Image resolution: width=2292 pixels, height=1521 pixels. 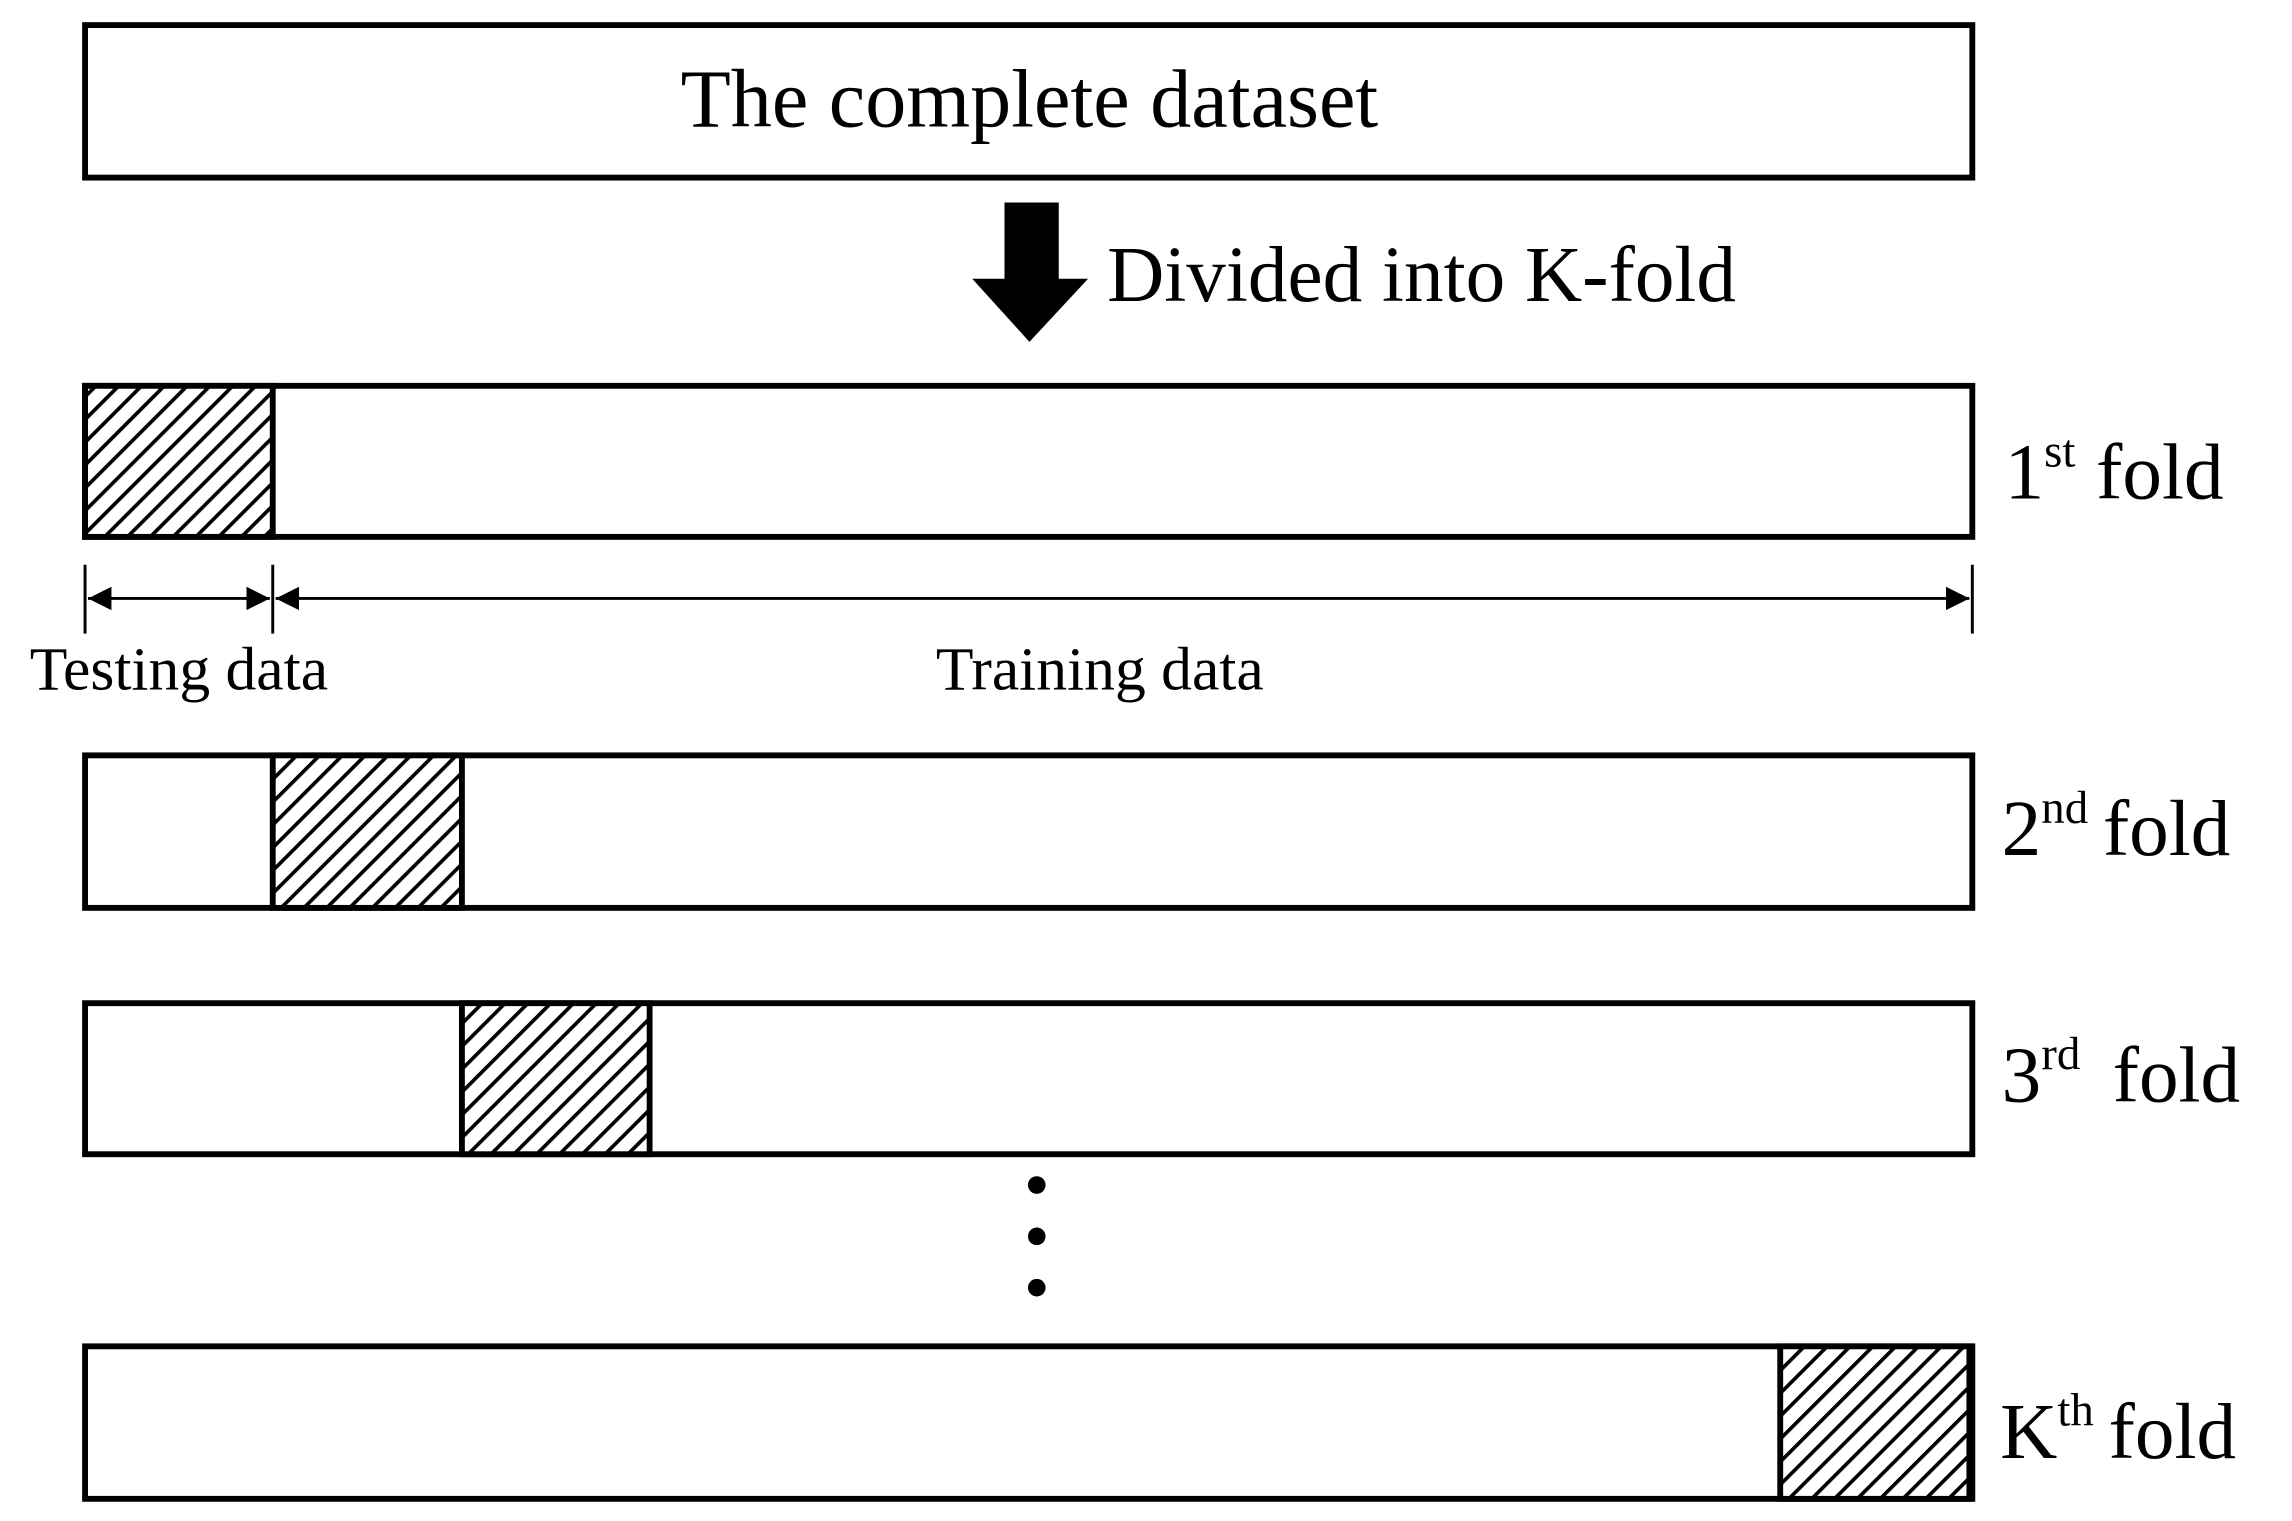 What do you see at coordinates (2022, 1075) in the screenshot?
I see `fold-ordinal: 3` at bounding box center [2022, 1075].